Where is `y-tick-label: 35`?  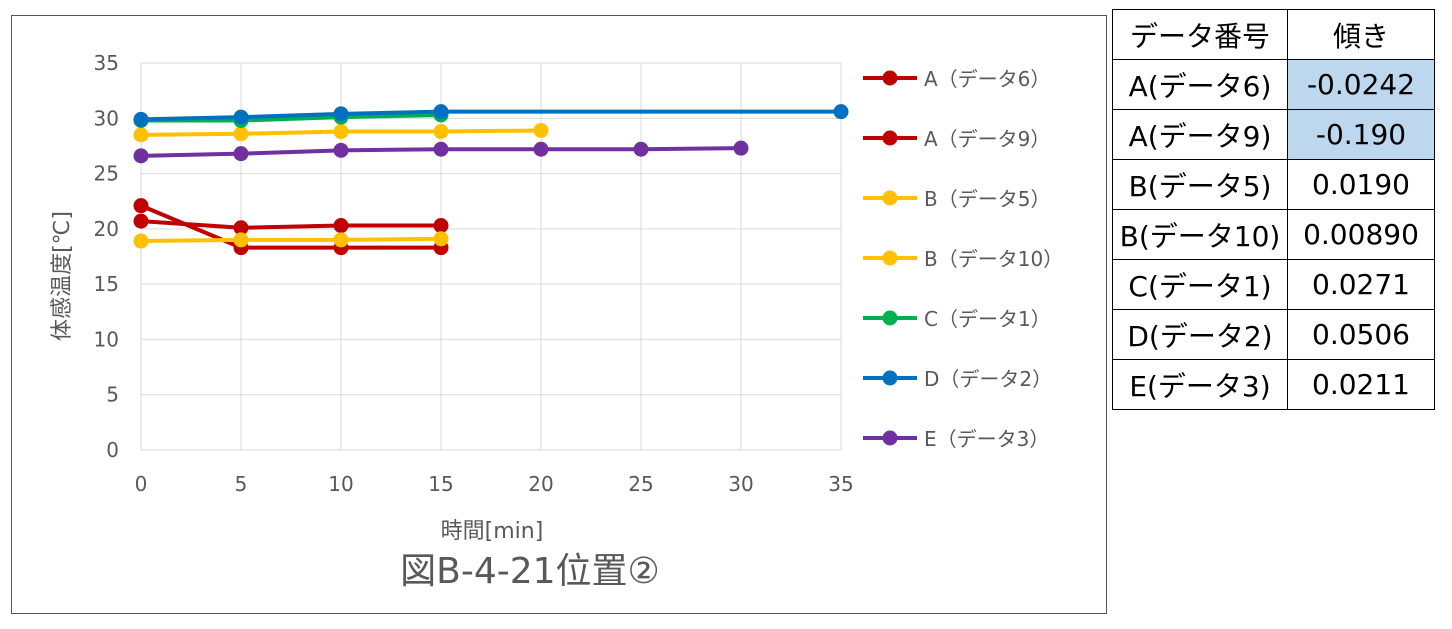 y-tick-label: 35 is located at coordinates (106, 63).